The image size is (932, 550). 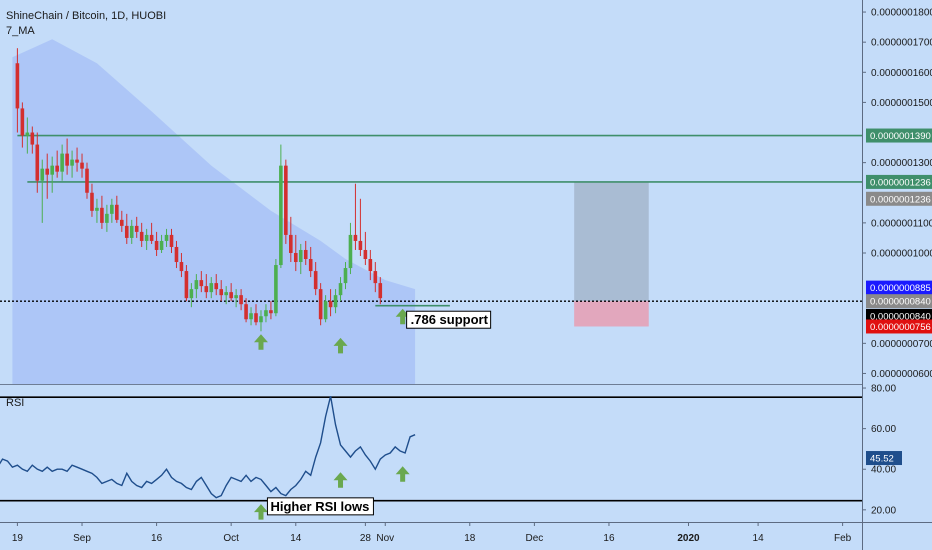 I want to click on rsi-lows-label: Higher RSI lows, so click(x=319, y=506).